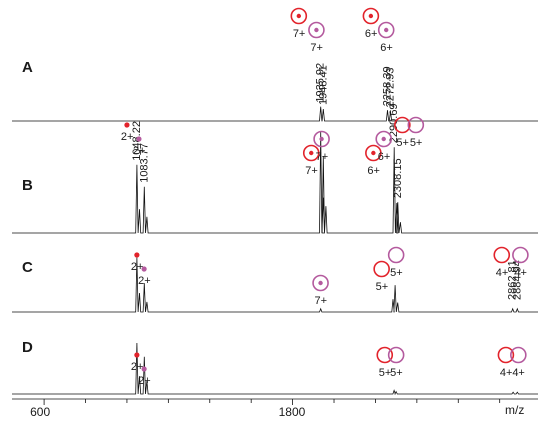 This screenshot has width=550, height=421. I want to click on panel-label: A, so click(27, 67).